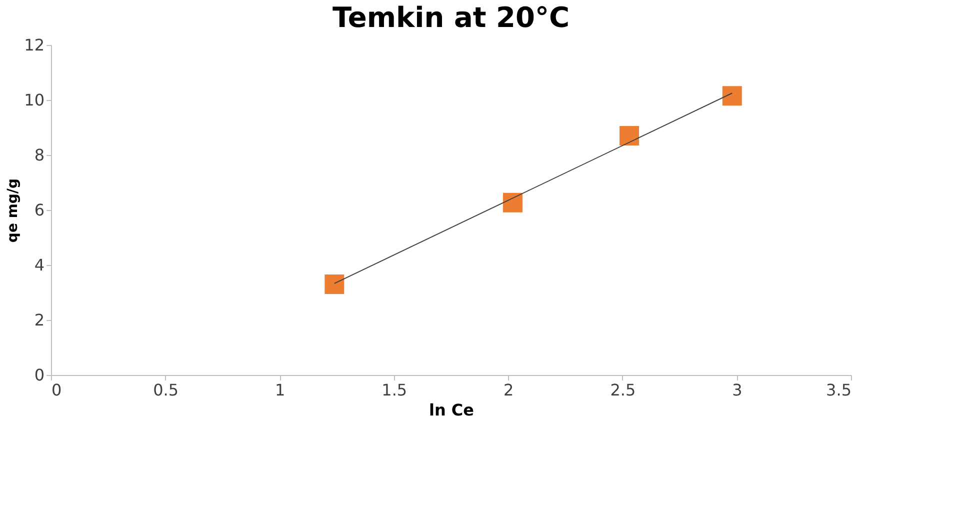 Image resolution: width=956 pixels, height=522 pixels. I want to click on y-tick-label: 2, so click(39, 320).